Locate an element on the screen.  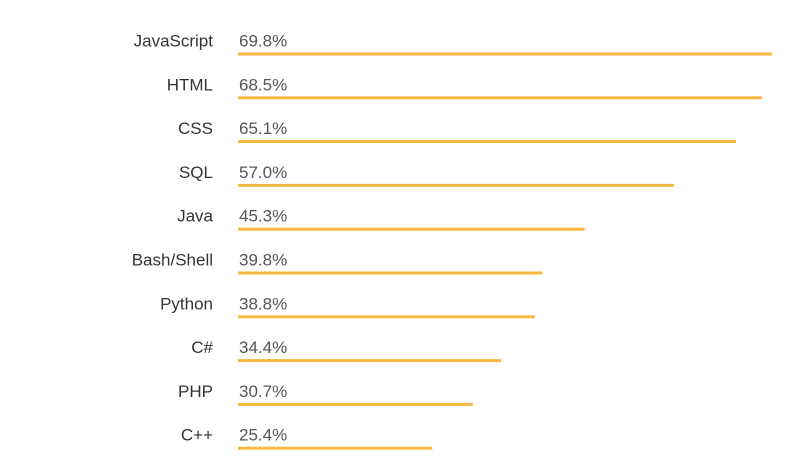
value-label: 68.5% is located at coordinates (263, 84).